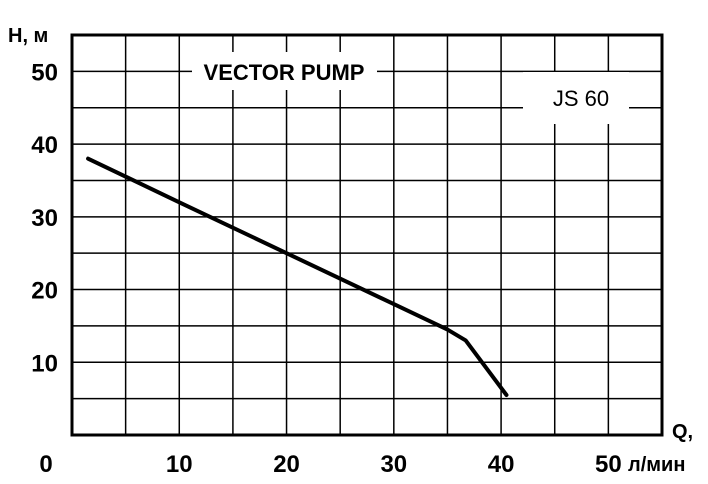  I want to click on chart-title: VECTOR PUMP, so click(284, 72).